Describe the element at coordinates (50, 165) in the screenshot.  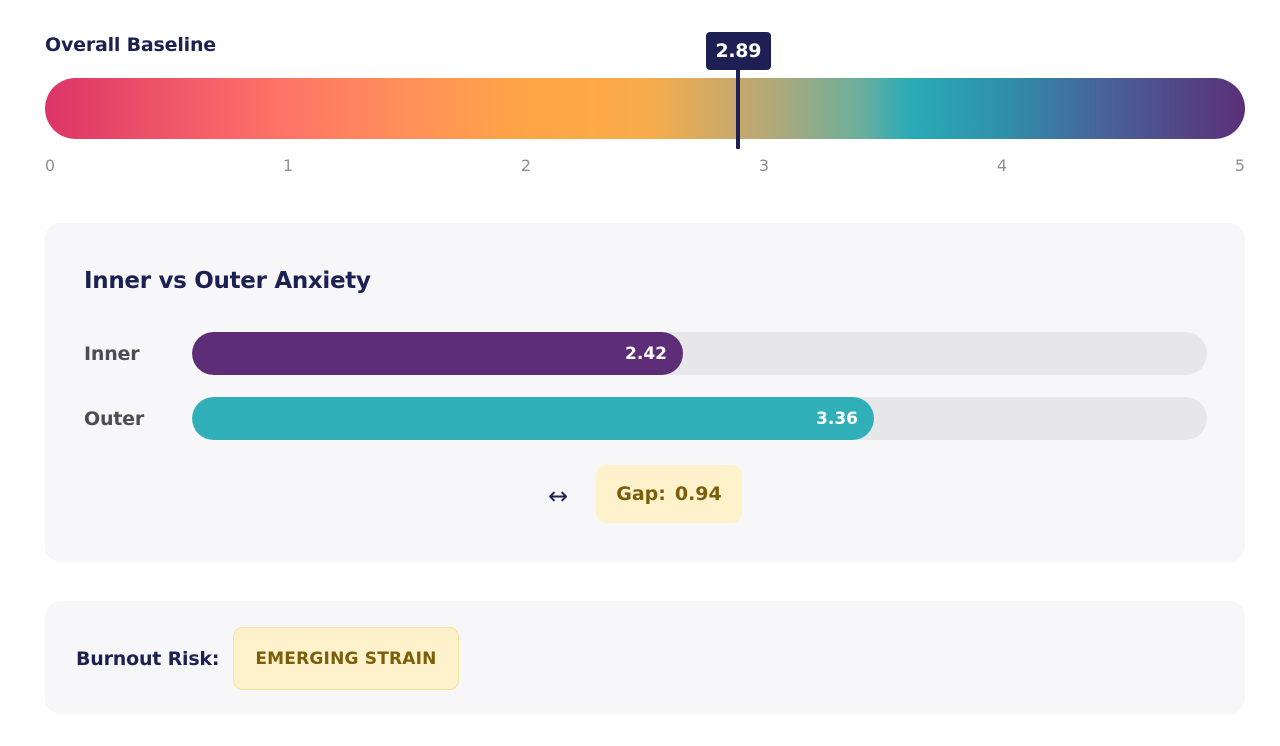
I see `scale-tick: 0` at that location.